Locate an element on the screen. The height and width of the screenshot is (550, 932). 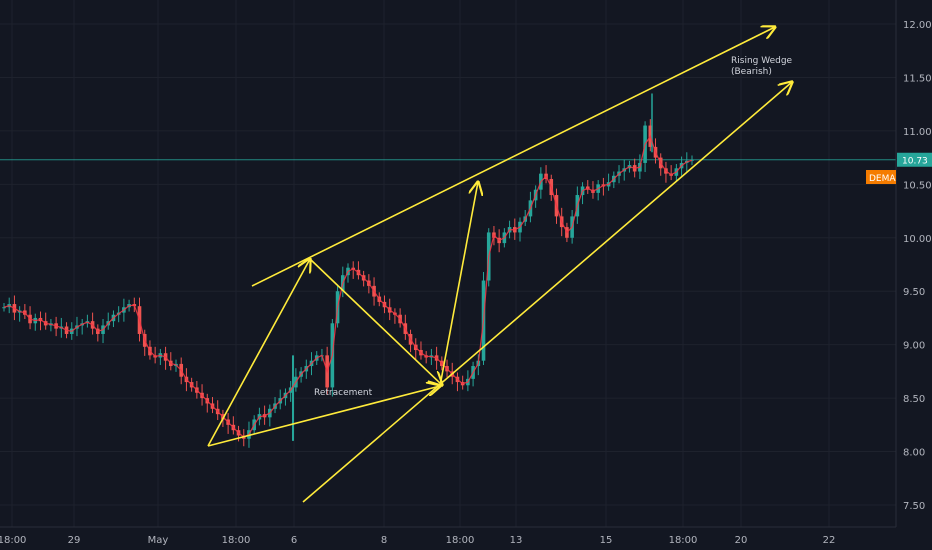
y-tick-label: 11.00 is located at coordinates (917, 132).